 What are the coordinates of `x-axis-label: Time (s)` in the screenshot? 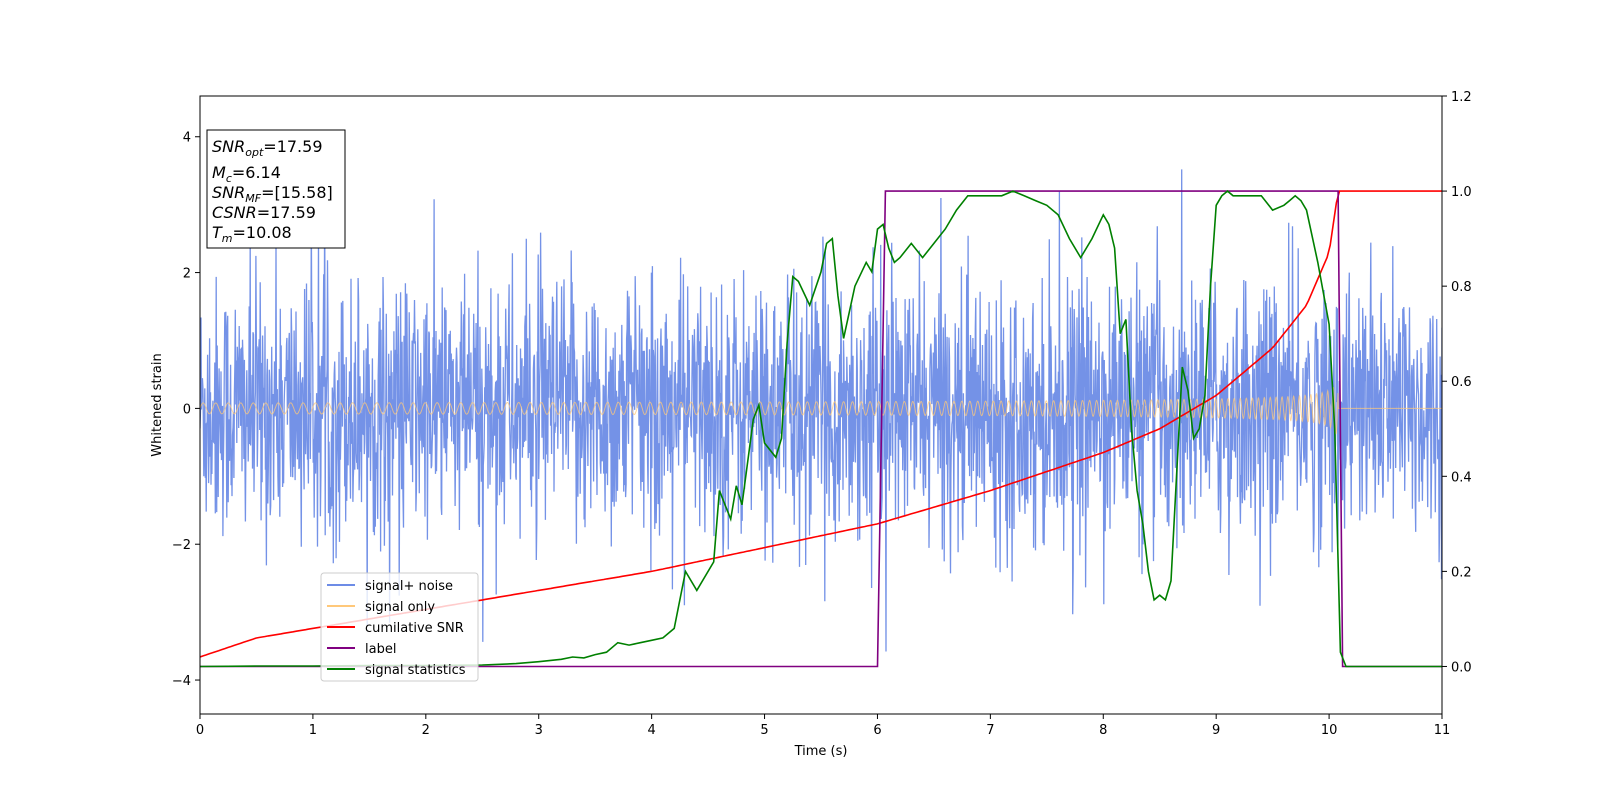 It's located at (821, 751).